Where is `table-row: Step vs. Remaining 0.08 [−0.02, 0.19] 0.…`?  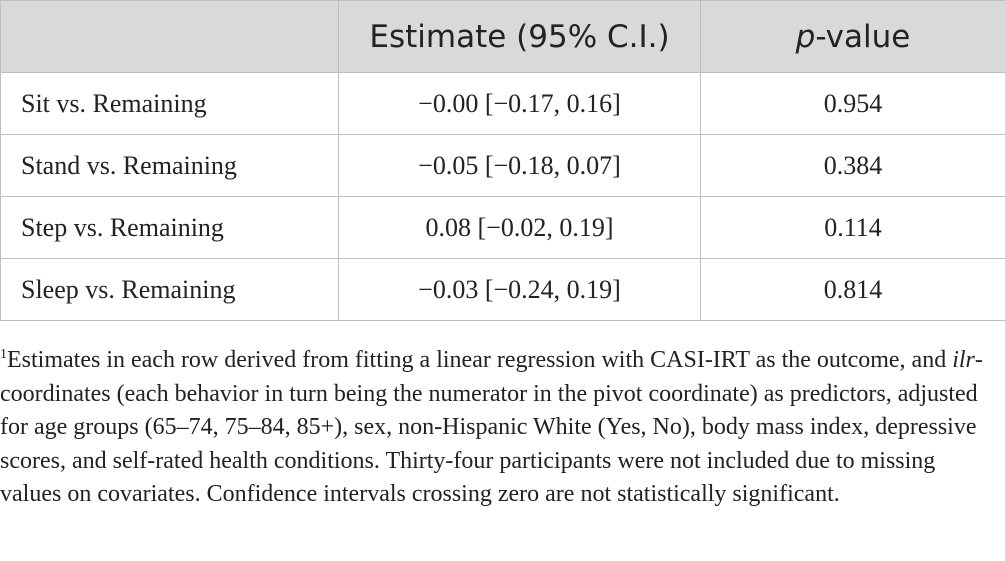
table-row: Step vs. Remaining 0.08 [−0.02, 0.19] 0.… is located at coordinates (502, 227).